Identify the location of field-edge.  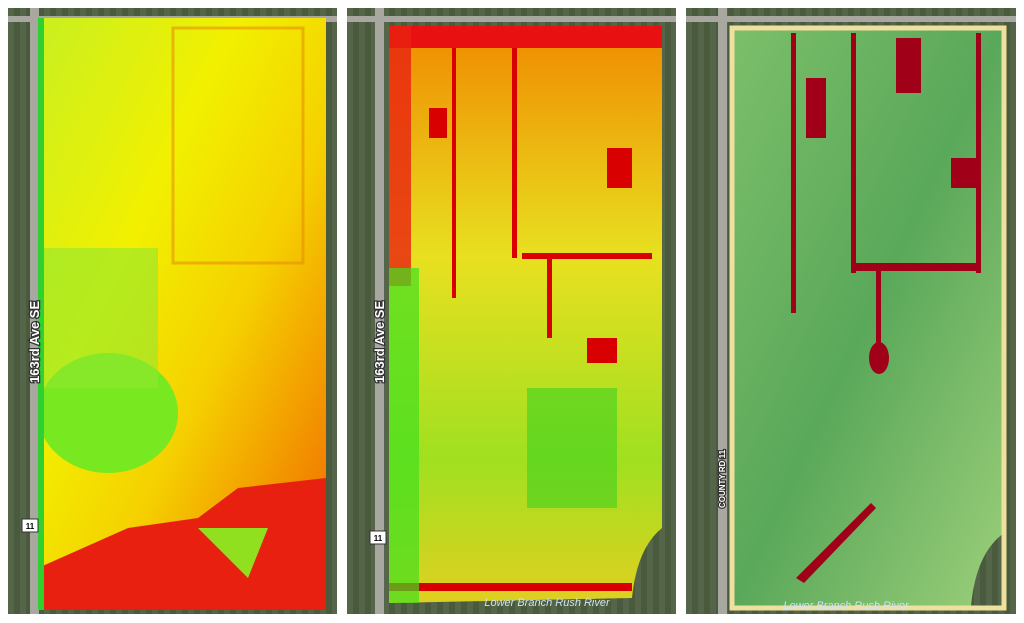
(41, 314).